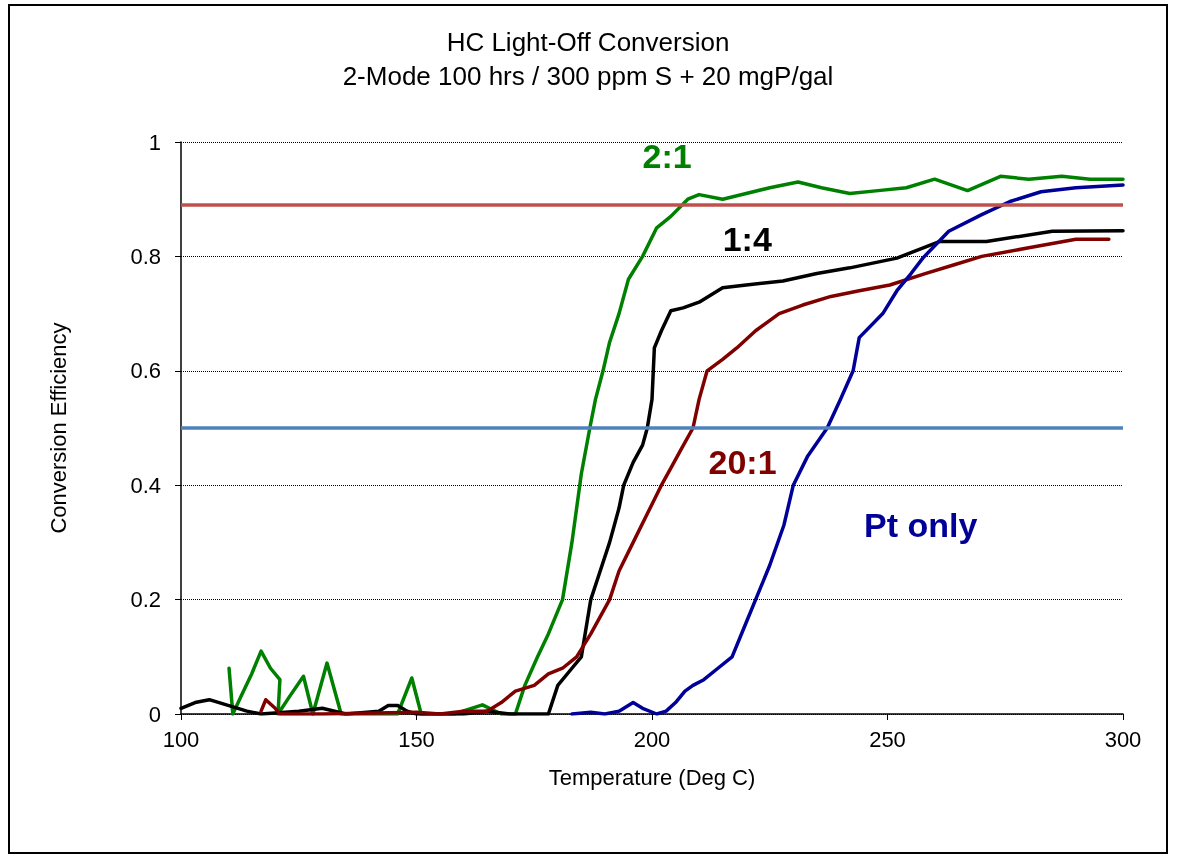 The width and height of the screenshot is (1180, 861). What do you see at coordinates (667, 156) in the screenshot?
I see `series-label: 2:1` at bounding box center [667, 156].